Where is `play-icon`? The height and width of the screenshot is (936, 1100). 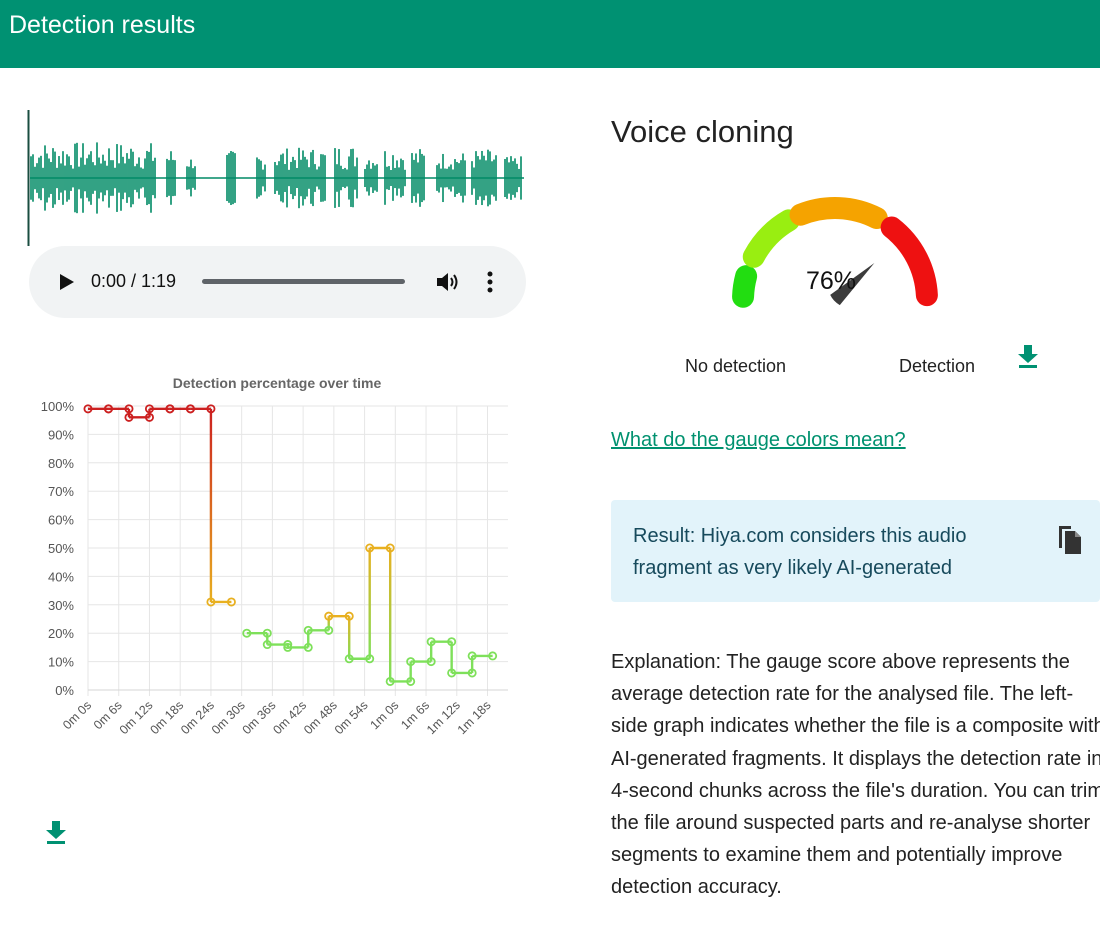
play-icon is located at coordinates (67, 282).